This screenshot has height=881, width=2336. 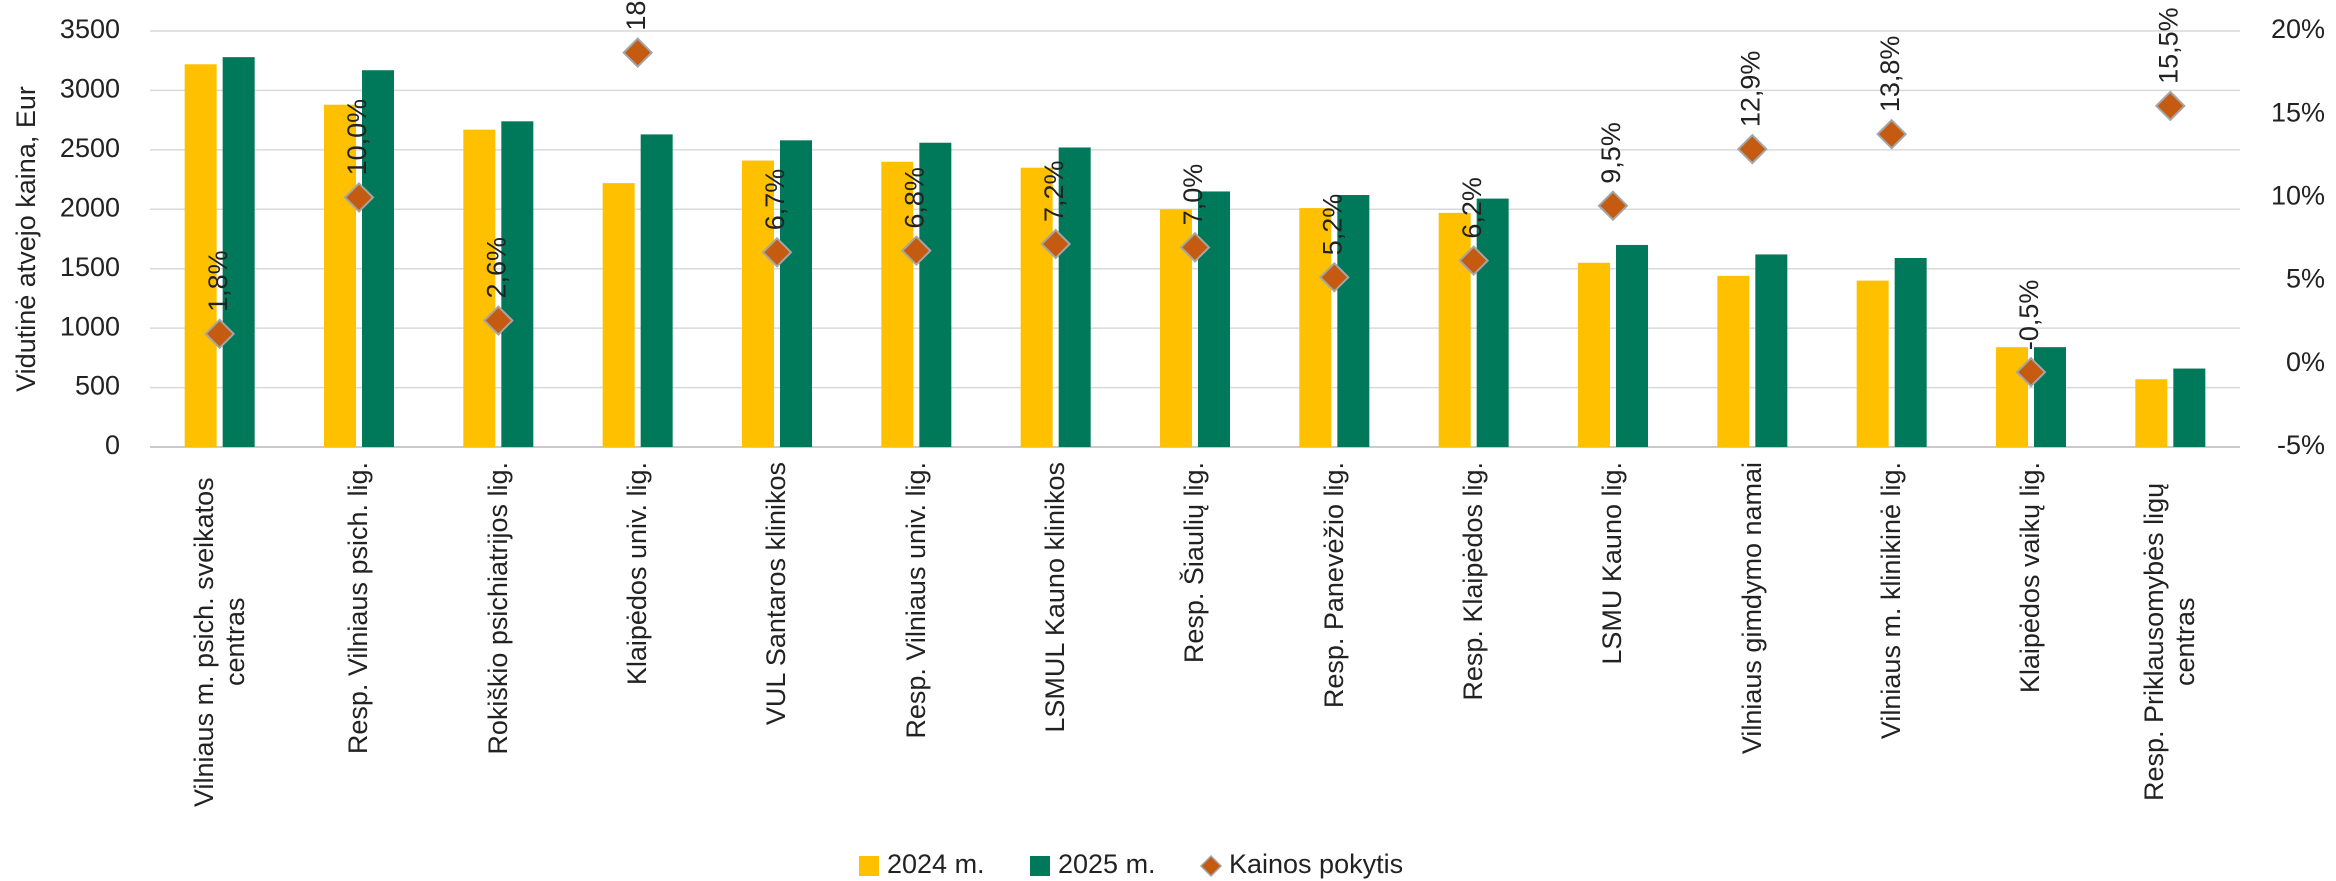 What do you see at coordinates (2305, 362) in the screenshot?
I see `y2-tick-label: 0%` at bounding box center [2305, 362].